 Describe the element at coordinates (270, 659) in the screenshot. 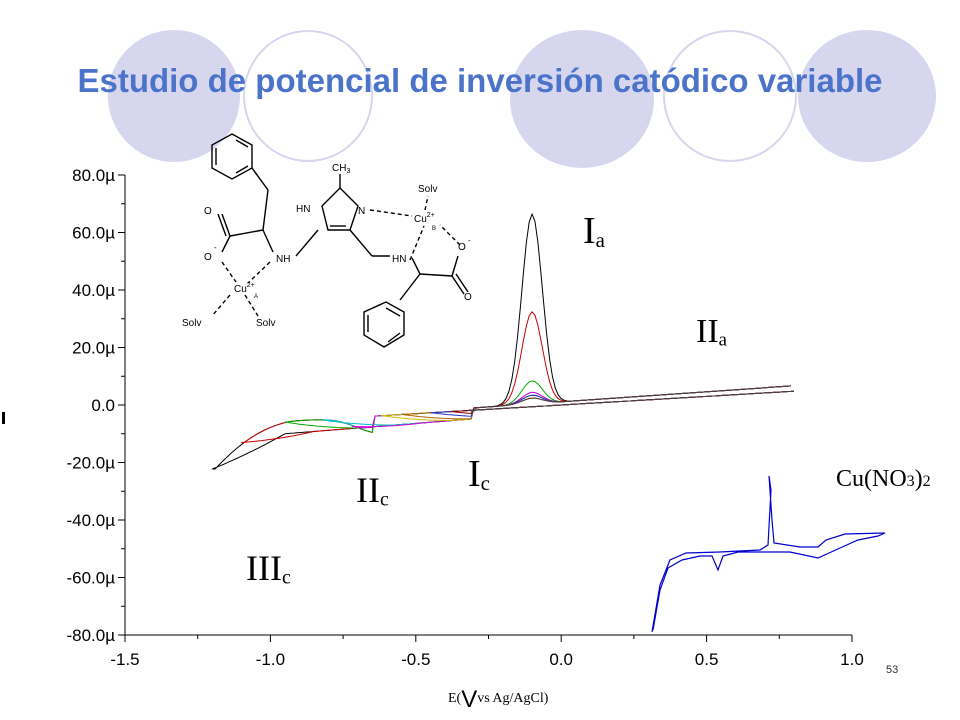

I see `x-tick-label: -1.0` at that location.